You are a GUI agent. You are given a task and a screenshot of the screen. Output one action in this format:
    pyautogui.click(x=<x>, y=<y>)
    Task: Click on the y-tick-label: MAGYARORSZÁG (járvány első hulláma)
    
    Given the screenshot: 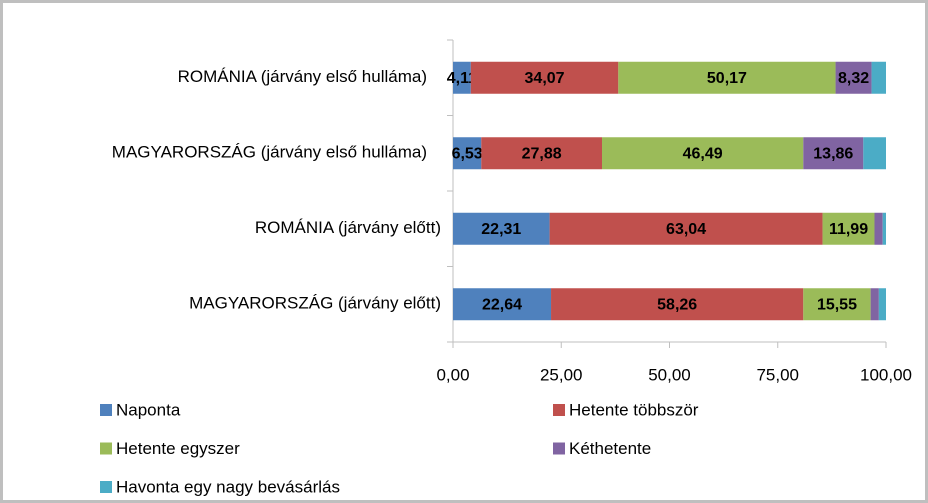 What is the action you would take?
    pyautogui.click(x=269, y=152)
    